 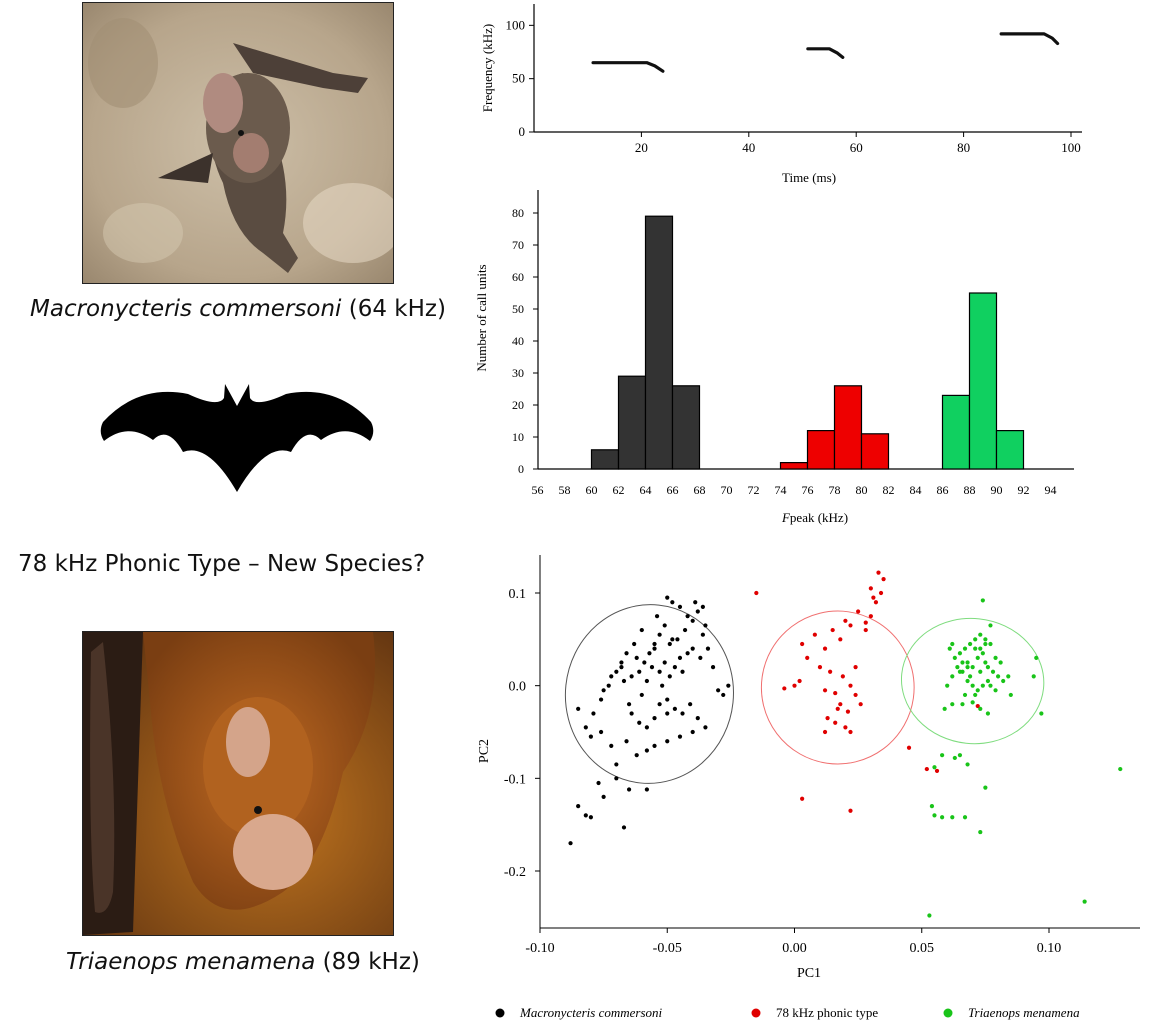 What do you see at coordinates (237, 437) in the screenshot?
I see `bat-silhouette-icon` at bounding box center [237, 437].